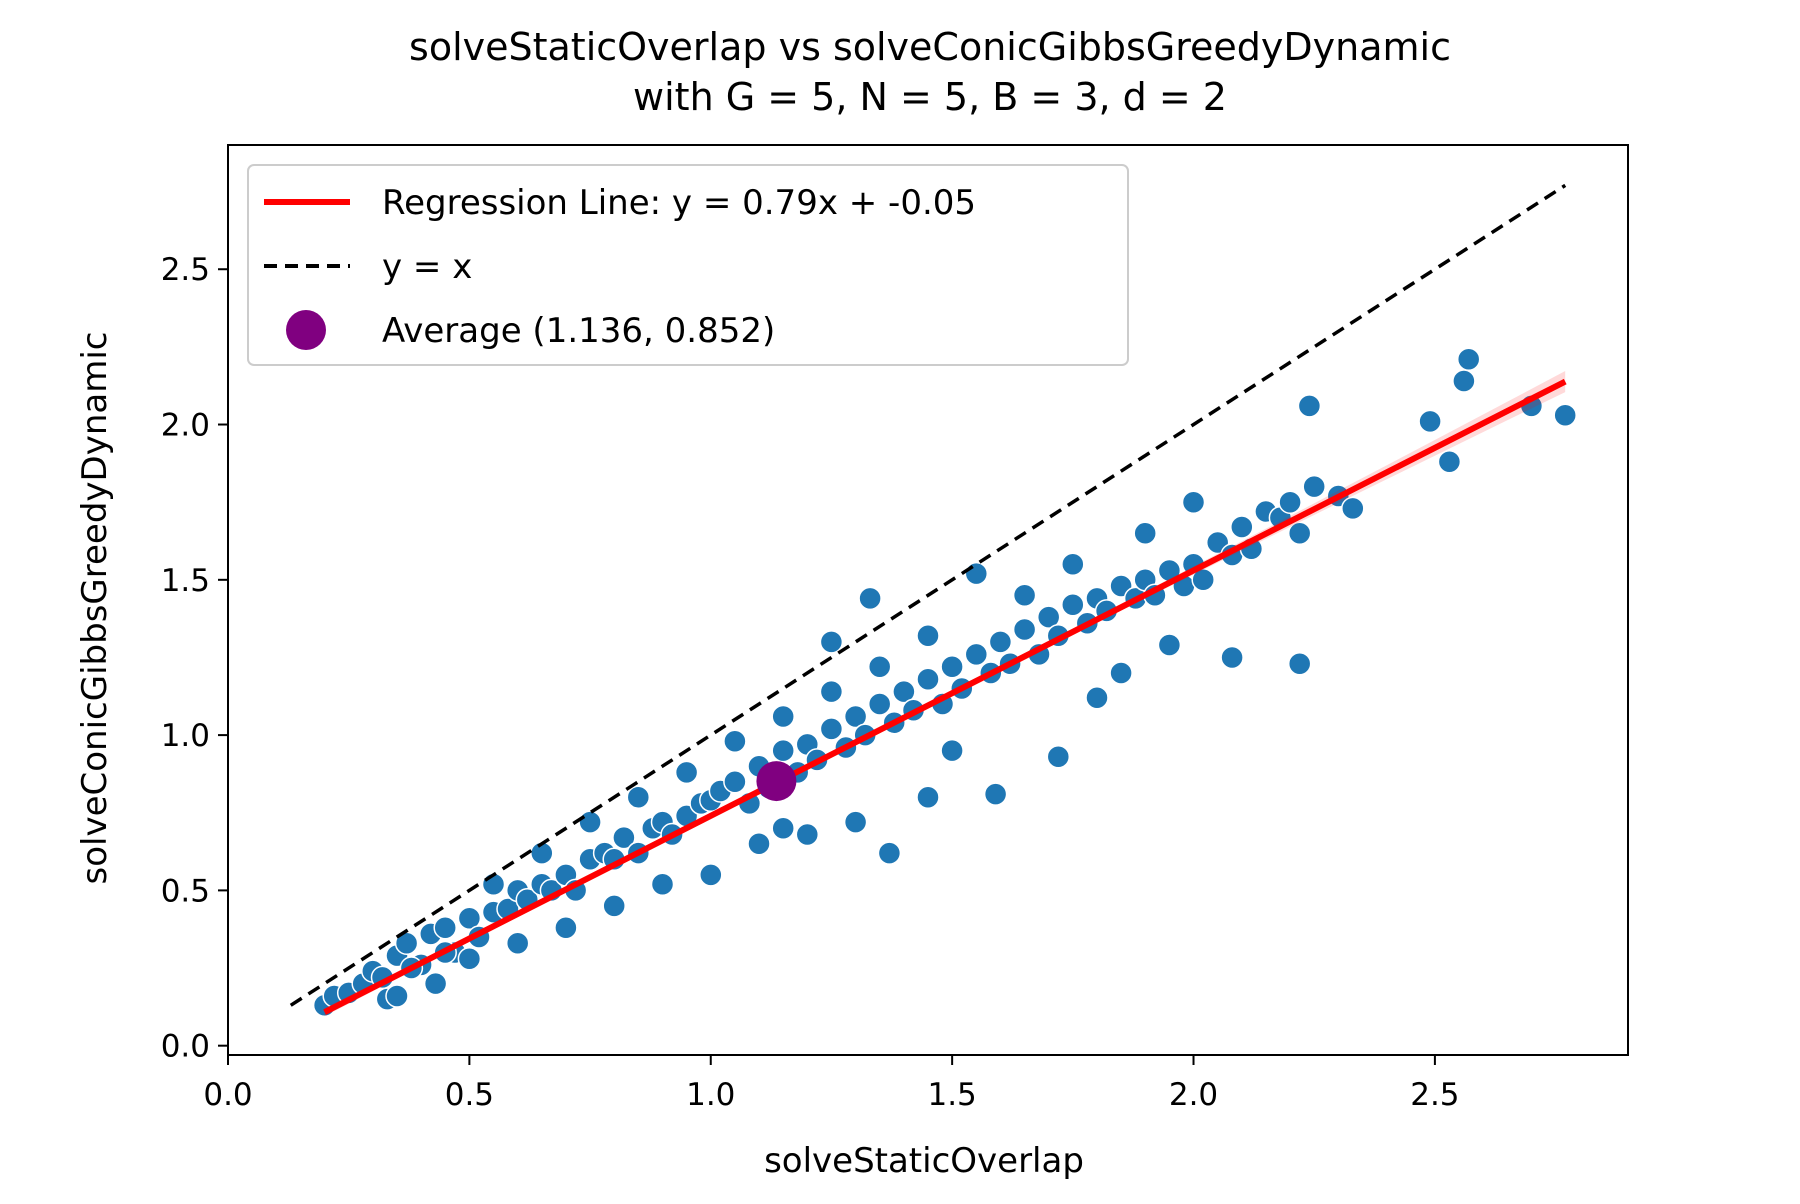 This screenshot has width=1800, height=1204. What do you see at coordinates (185, 270) in the screenshot?
I see `y-tick-label: 2.5` at bounding box center [185, 270].